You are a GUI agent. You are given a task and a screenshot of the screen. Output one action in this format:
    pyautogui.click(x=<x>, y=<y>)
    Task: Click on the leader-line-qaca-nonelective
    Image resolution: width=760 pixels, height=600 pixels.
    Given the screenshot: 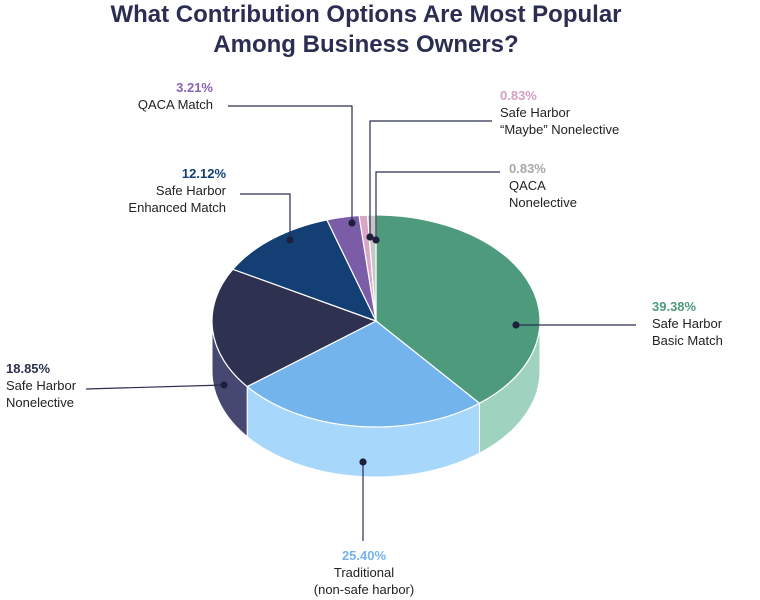 What is the action you would take?
    pyautogui.click(x=437, y=205)
    